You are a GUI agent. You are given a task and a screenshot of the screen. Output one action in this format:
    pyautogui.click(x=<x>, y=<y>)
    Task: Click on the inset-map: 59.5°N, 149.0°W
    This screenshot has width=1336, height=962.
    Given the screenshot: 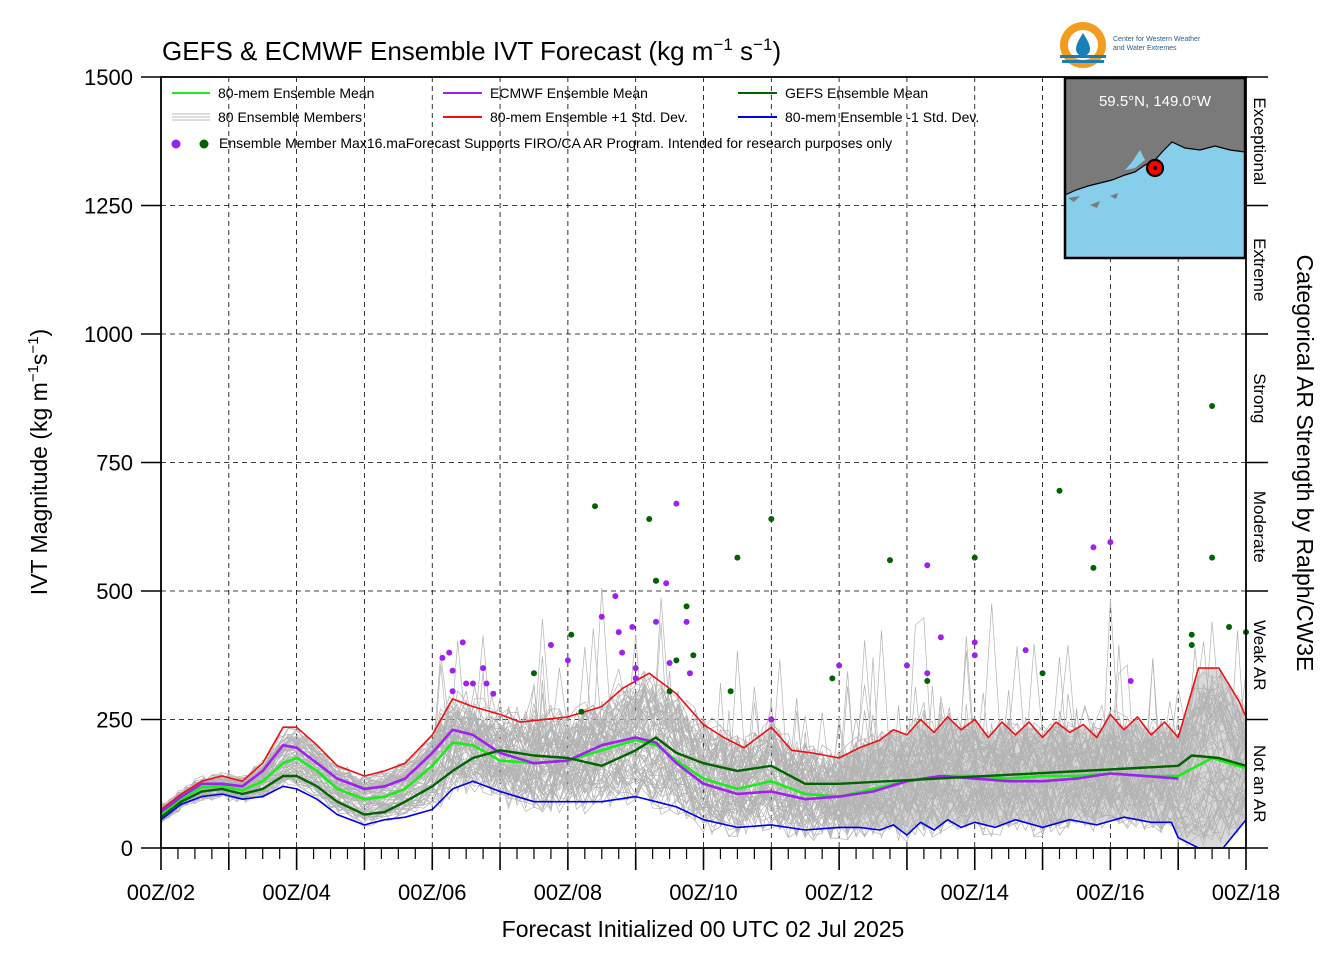 What is the action you would take?
    pyautogui.click(x=1155, y=168)
    